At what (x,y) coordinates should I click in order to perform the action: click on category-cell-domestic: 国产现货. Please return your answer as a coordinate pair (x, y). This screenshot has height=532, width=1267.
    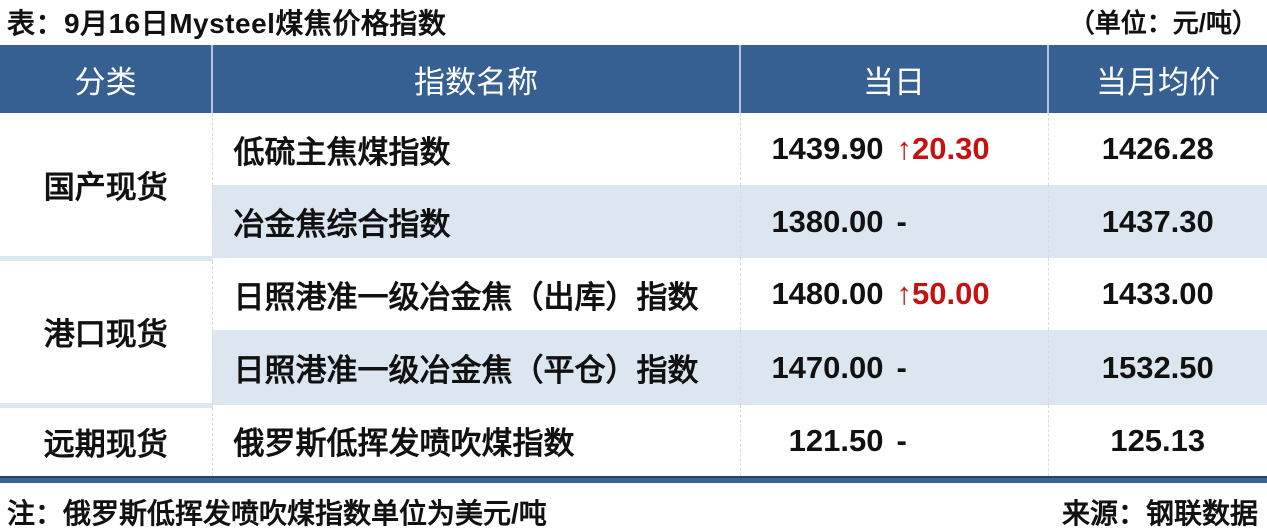
    Looking at the image, I should click on (106, 187).